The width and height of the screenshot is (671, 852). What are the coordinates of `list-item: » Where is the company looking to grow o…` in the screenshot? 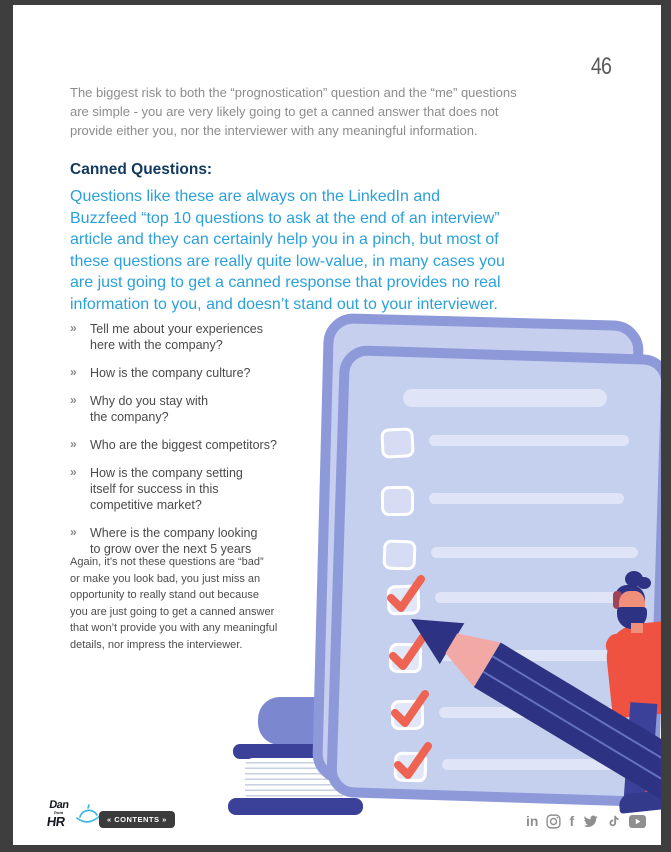 It's located at (210, 541).